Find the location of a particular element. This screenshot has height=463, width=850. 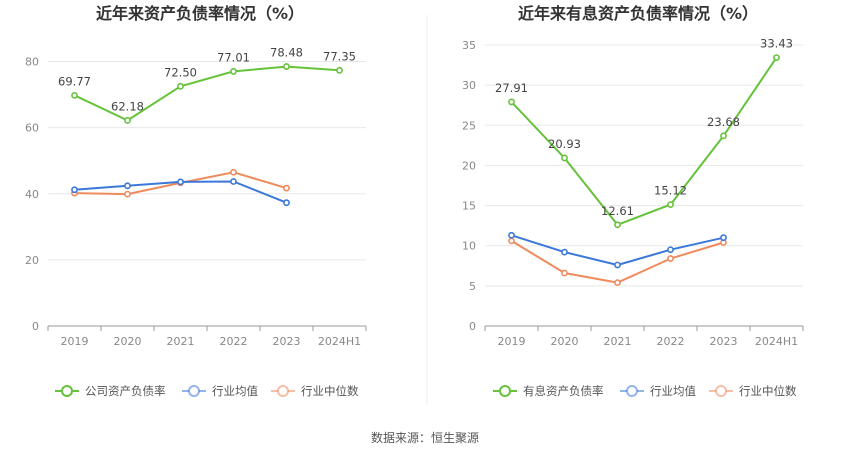

data-label: 62.18 is located at coordinates (127, 106).